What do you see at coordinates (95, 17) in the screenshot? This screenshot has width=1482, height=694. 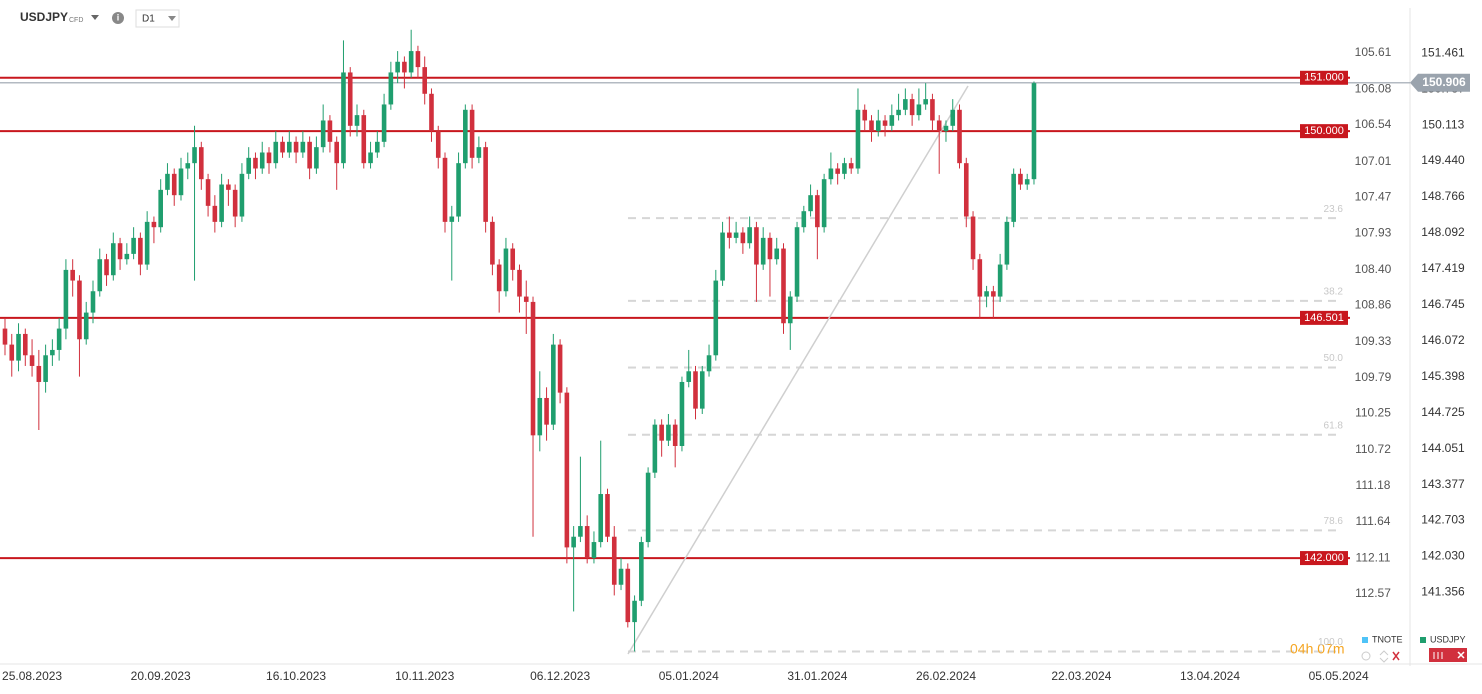 I see `symbol-dropdown` at bounding box center [95, 17].